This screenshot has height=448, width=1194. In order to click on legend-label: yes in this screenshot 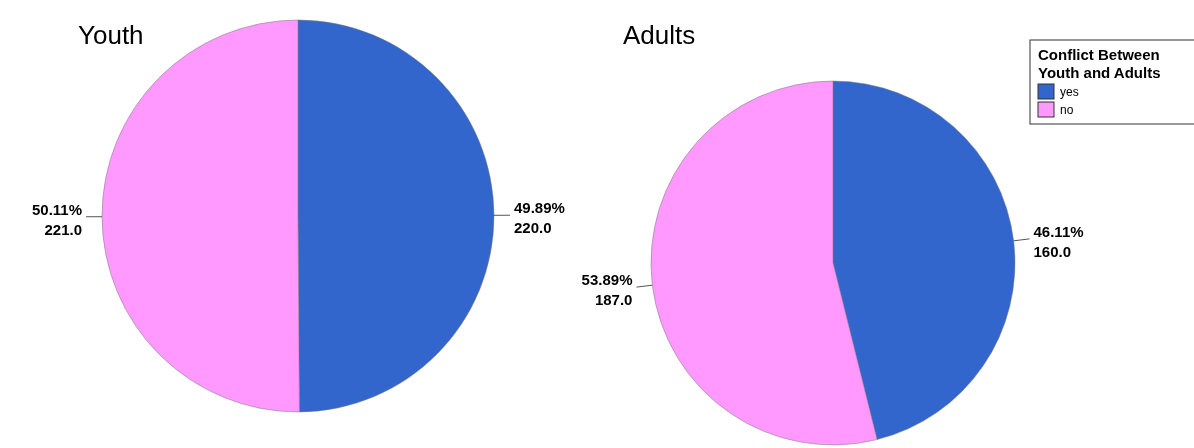, I will do `click(1069, 92)`.